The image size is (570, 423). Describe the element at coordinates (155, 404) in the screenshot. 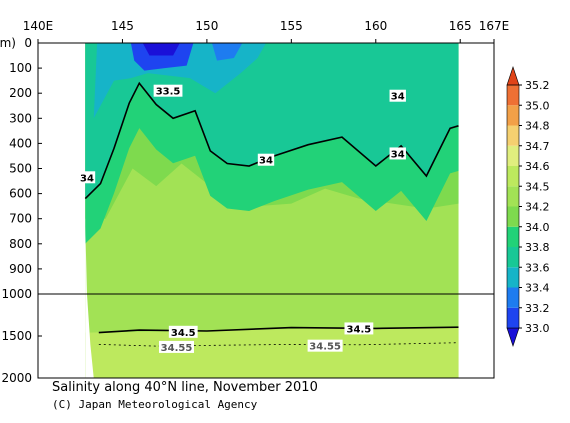

I see `chart-credit: (C) Japan Meteorological Agency` at that location.